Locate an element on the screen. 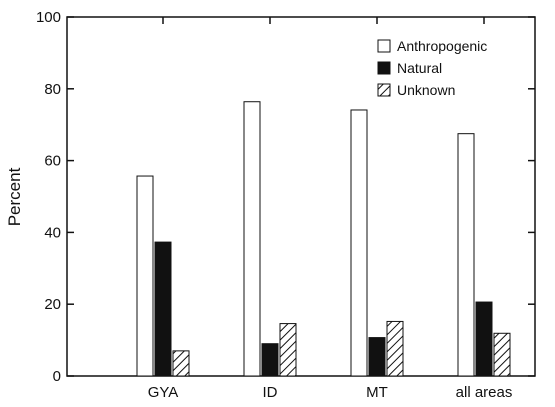 This screenshot has width=555, height=407. y-tick-label: 80 is located at coordinates (52, 89).